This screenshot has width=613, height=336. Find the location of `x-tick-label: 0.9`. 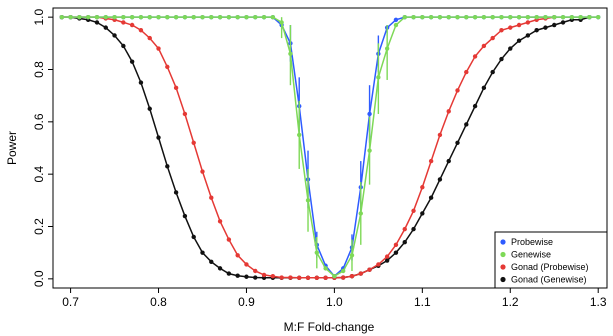

x-tick-label: 0.9 is located at coordinates (246, 302).